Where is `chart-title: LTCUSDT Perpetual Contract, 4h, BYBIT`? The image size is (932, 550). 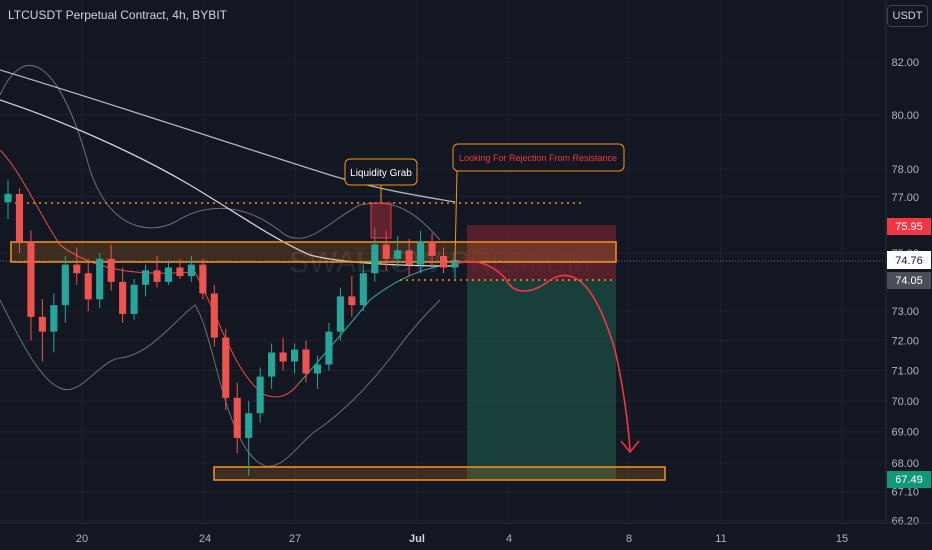 chart-title: LTCUSDT Perpetual Contract, 4h, BYBIT is located at coordinates (117, 15).